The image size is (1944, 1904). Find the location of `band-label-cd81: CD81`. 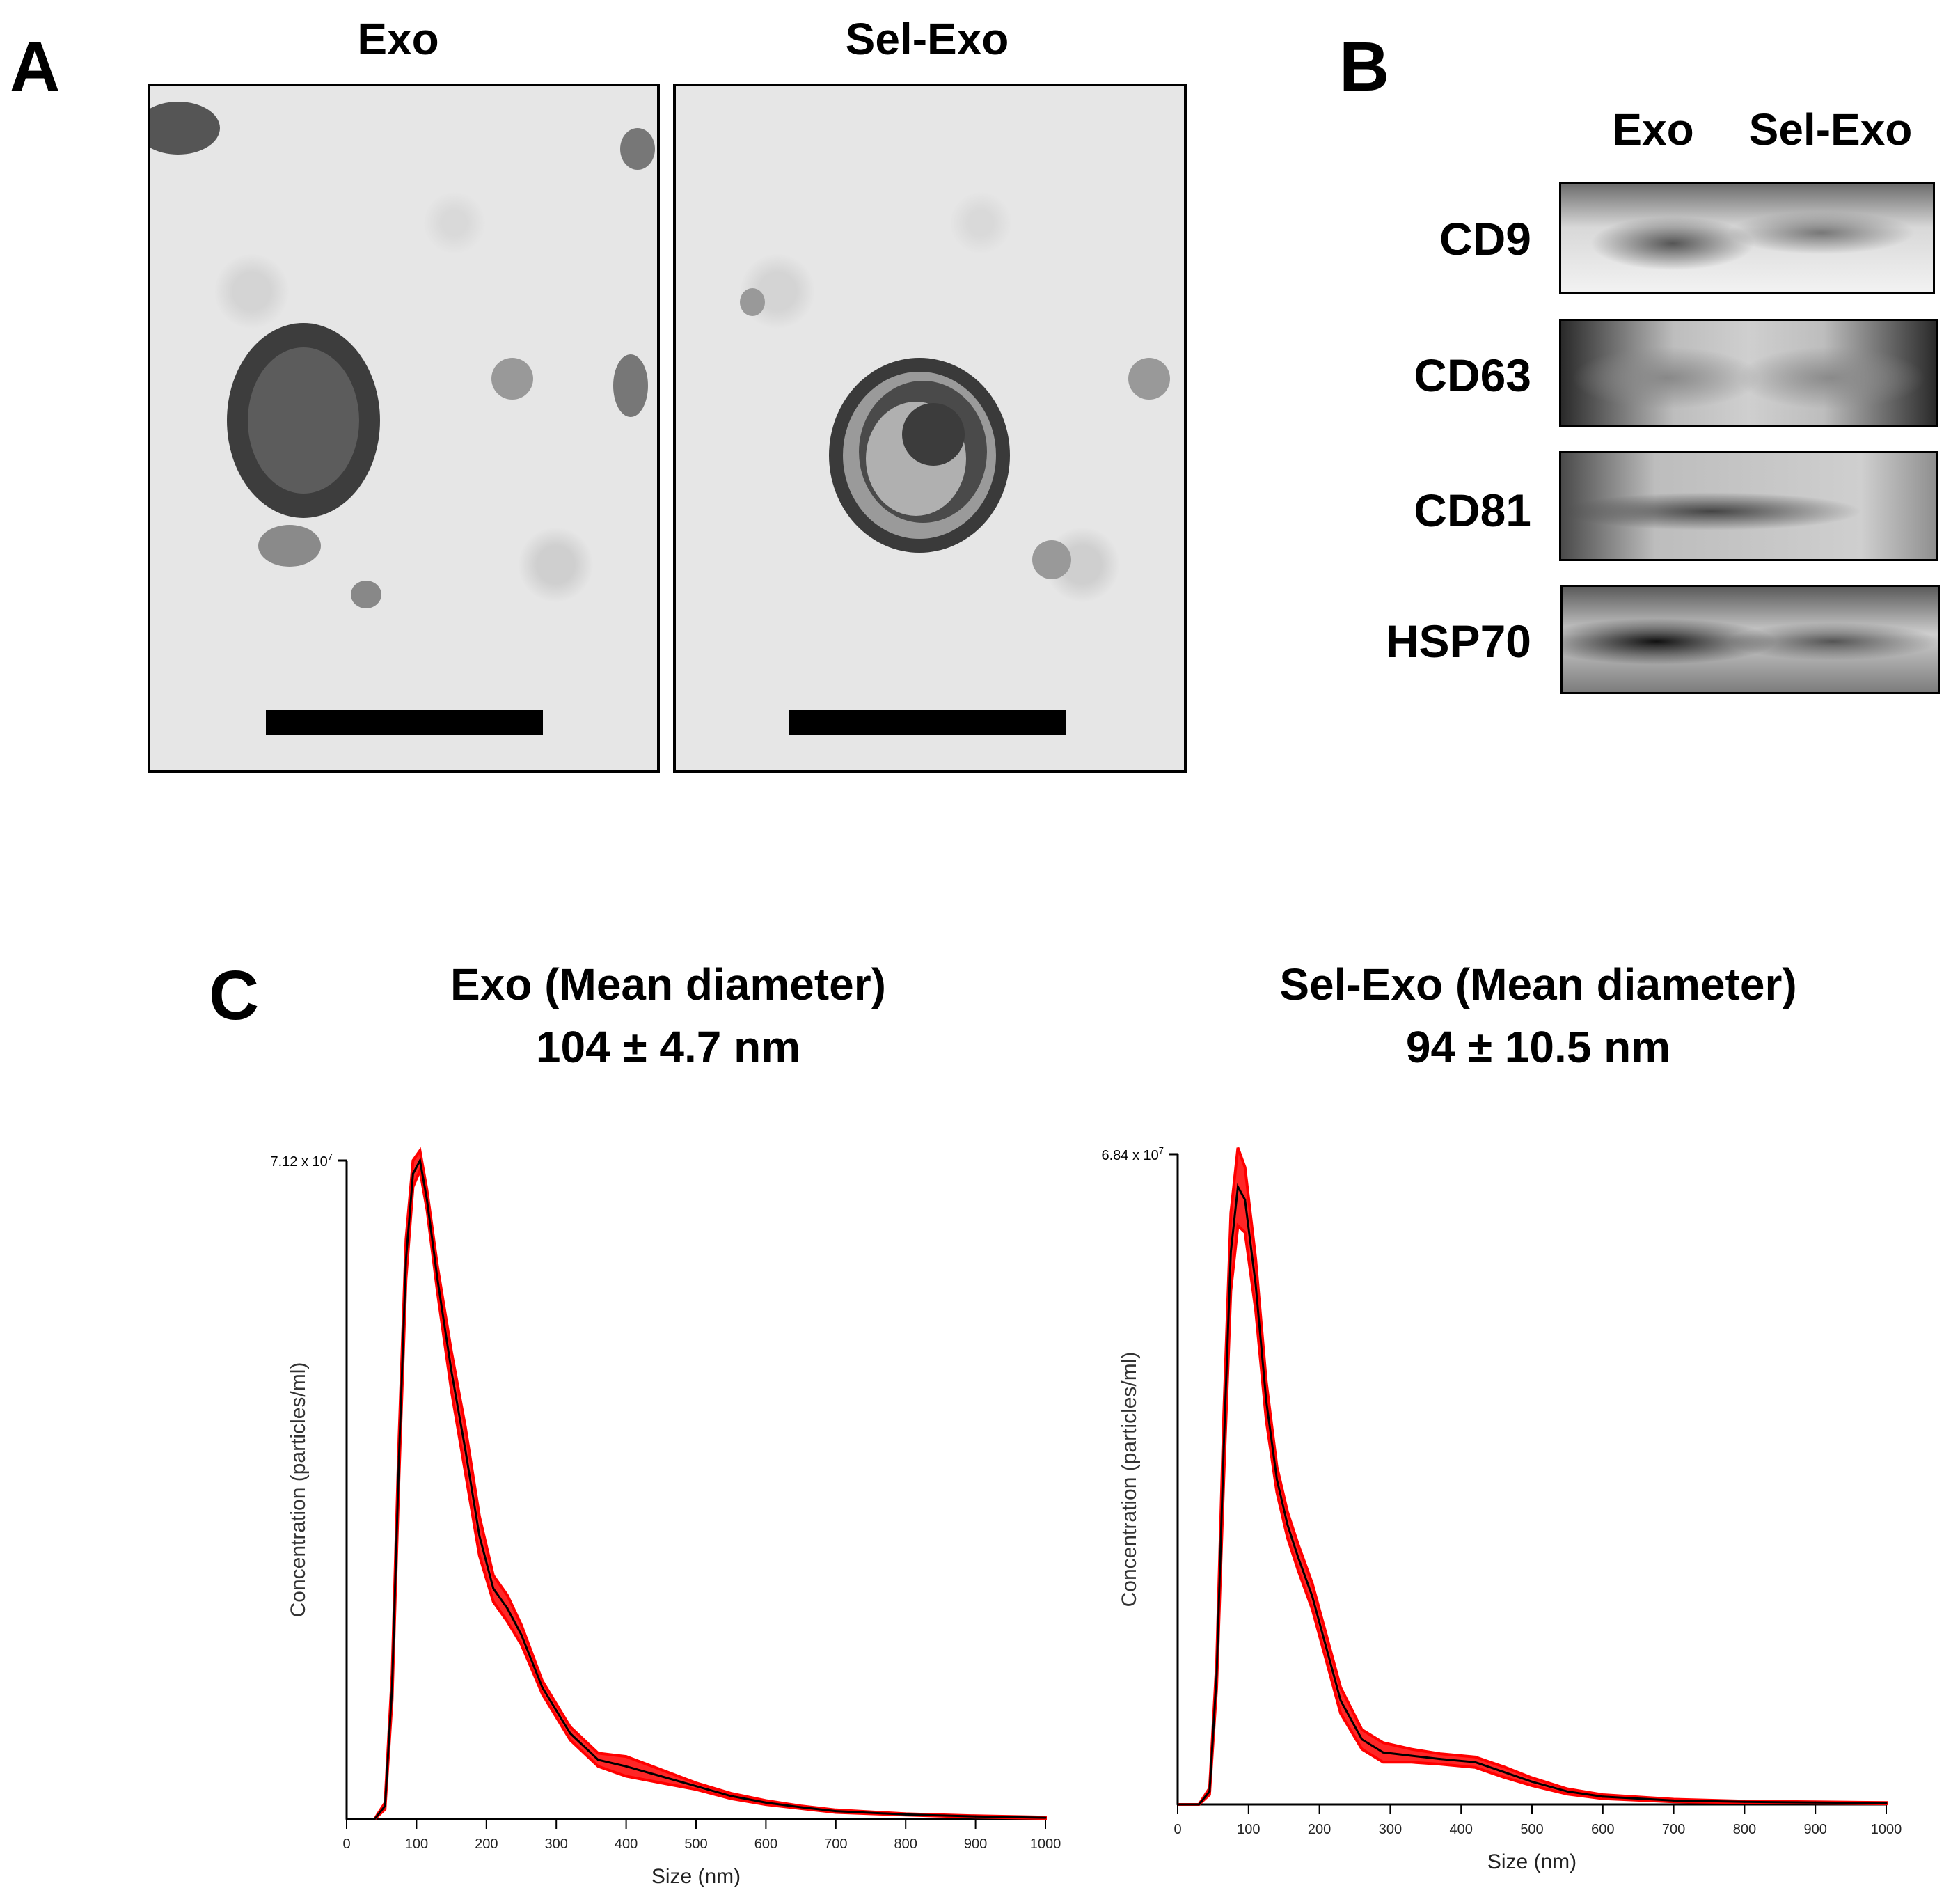

band-label-cd81: CD81 is located at coordinates (1472, 510).